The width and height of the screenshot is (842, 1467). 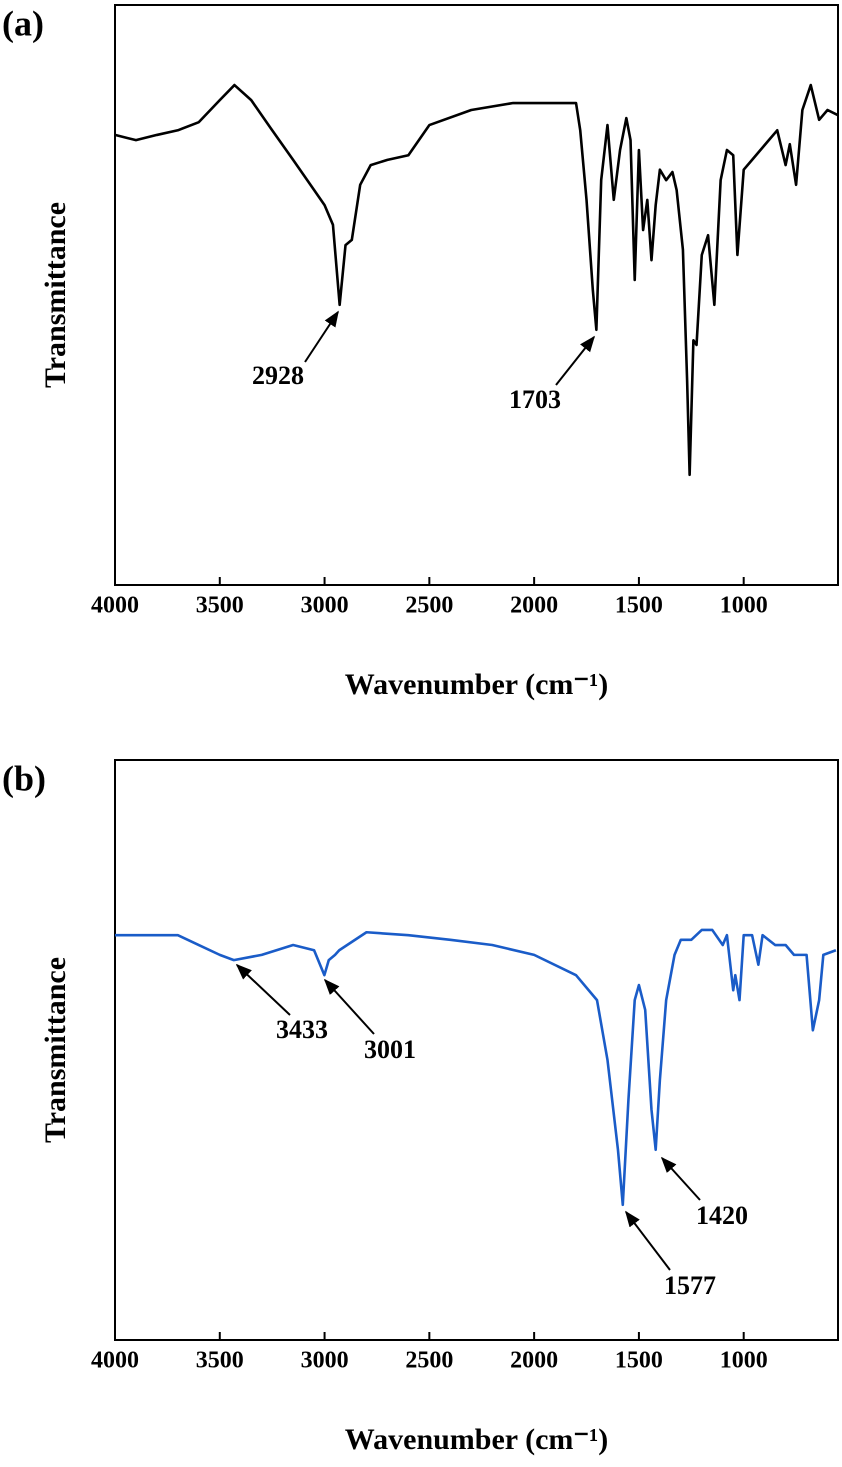 I want to click on annotation-label: 3001, so click(x=390, y=1049).